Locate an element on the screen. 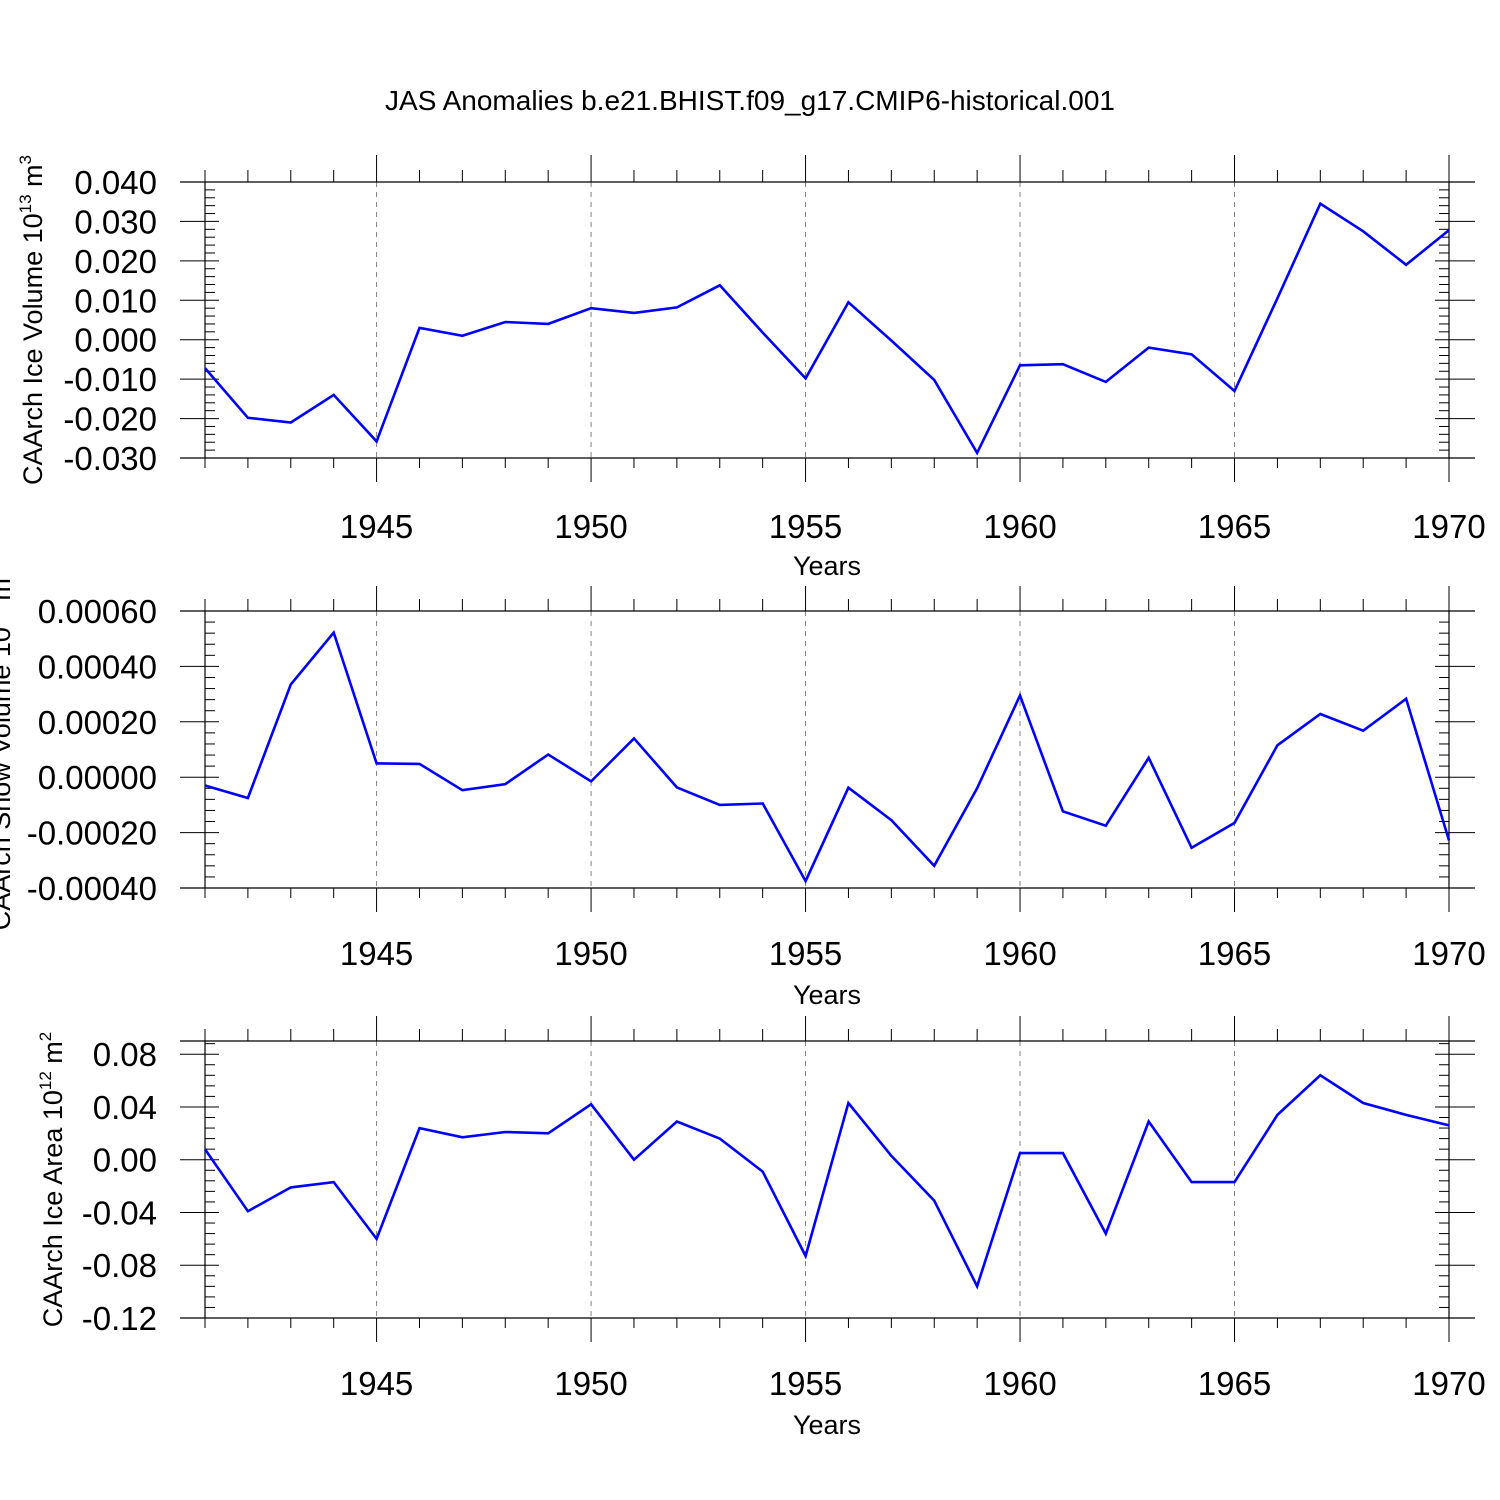 Image resolution: width=1500 pixels, height=1500 pixels. y-tick-label: -0.00040 is located at coordinates (92, 888).